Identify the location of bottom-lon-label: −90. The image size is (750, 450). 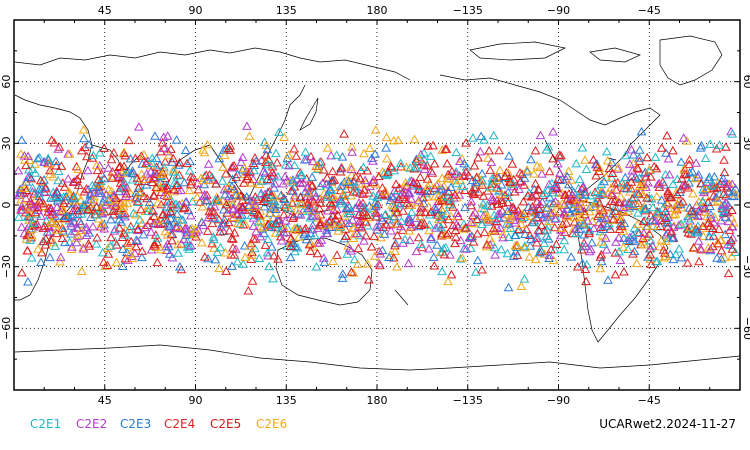
(558, 400).